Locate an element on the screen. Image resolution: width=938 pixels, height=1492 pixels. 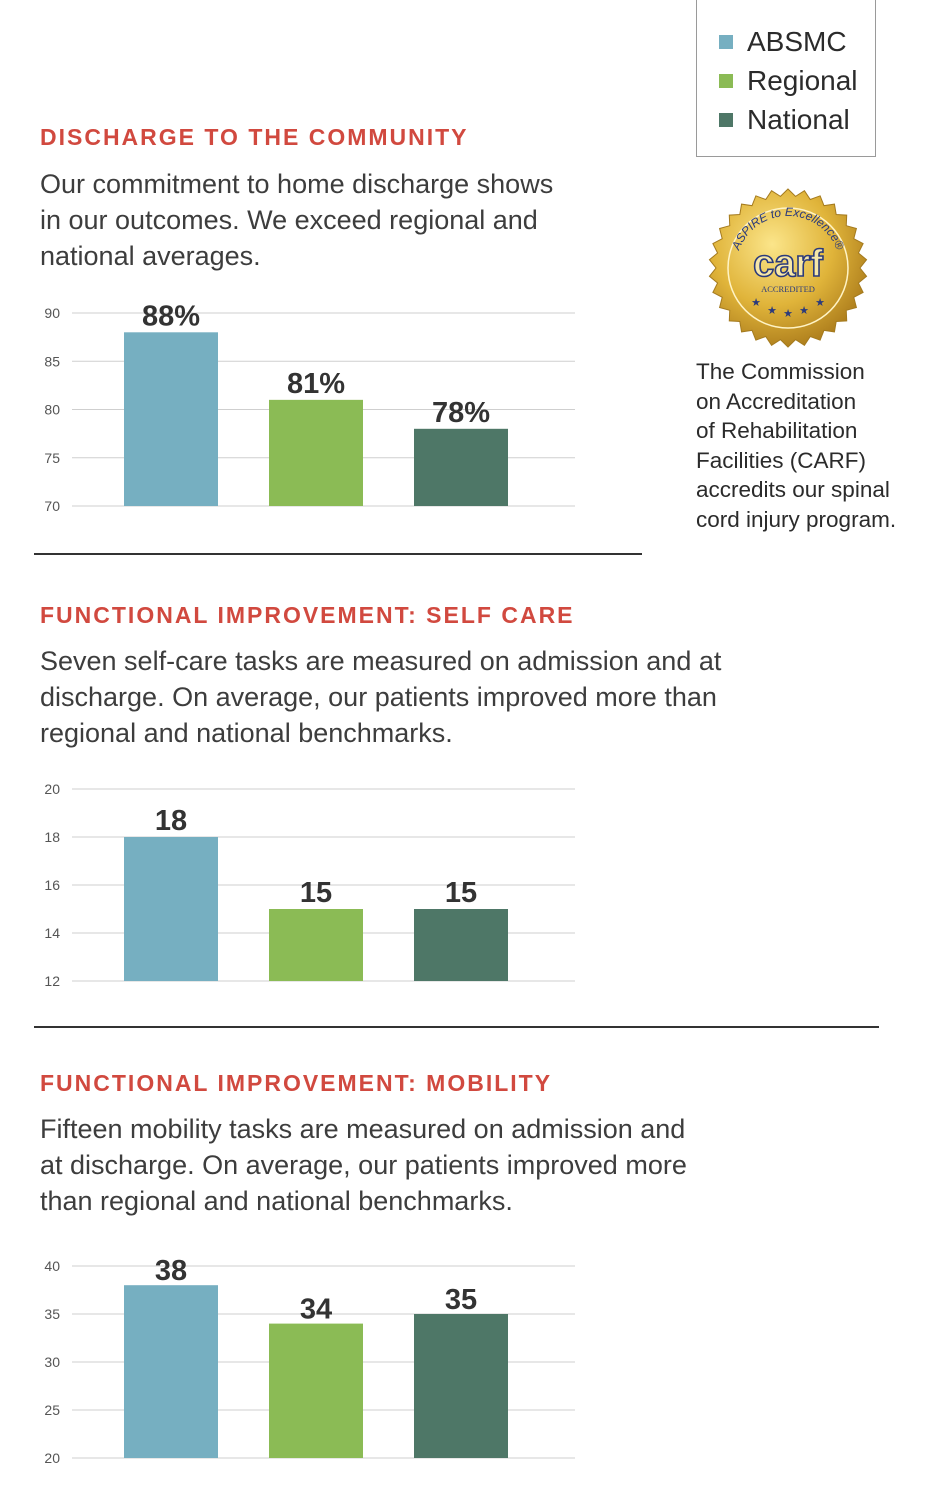
desc-line: in our outcomes. We exceed regional and is located at coordinates (289, 220).